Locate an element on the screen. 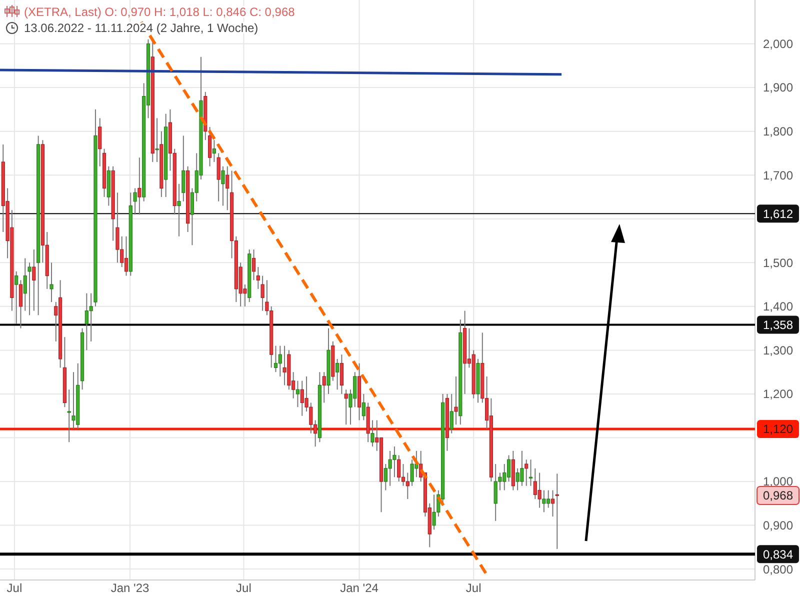 The image size is (800, 600). y-tick-label: 1,400 is located at coordinates (778, 307).